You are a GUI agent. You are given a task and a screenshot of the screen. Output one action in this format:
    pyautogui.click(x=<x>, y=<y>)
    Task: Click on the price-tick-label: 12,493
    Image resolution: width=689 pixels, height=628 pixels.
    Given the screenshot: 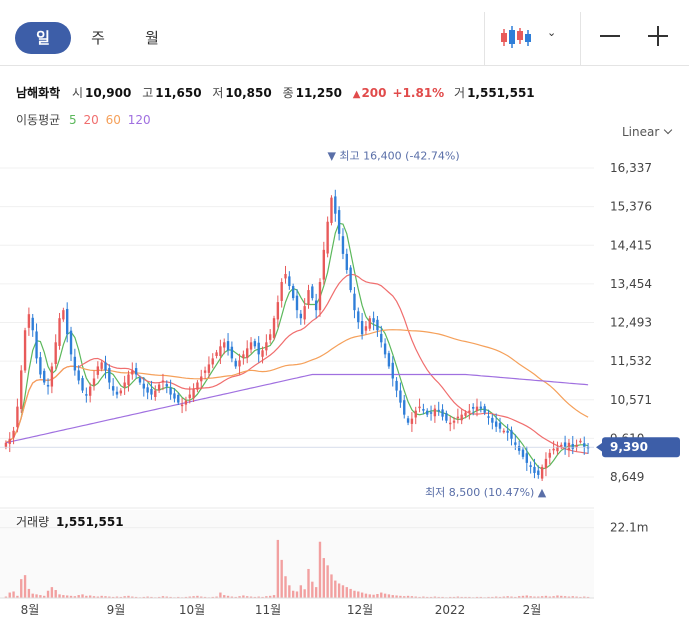 What is the action you would take?
    pyautogui.click(x=631, y=323)
    